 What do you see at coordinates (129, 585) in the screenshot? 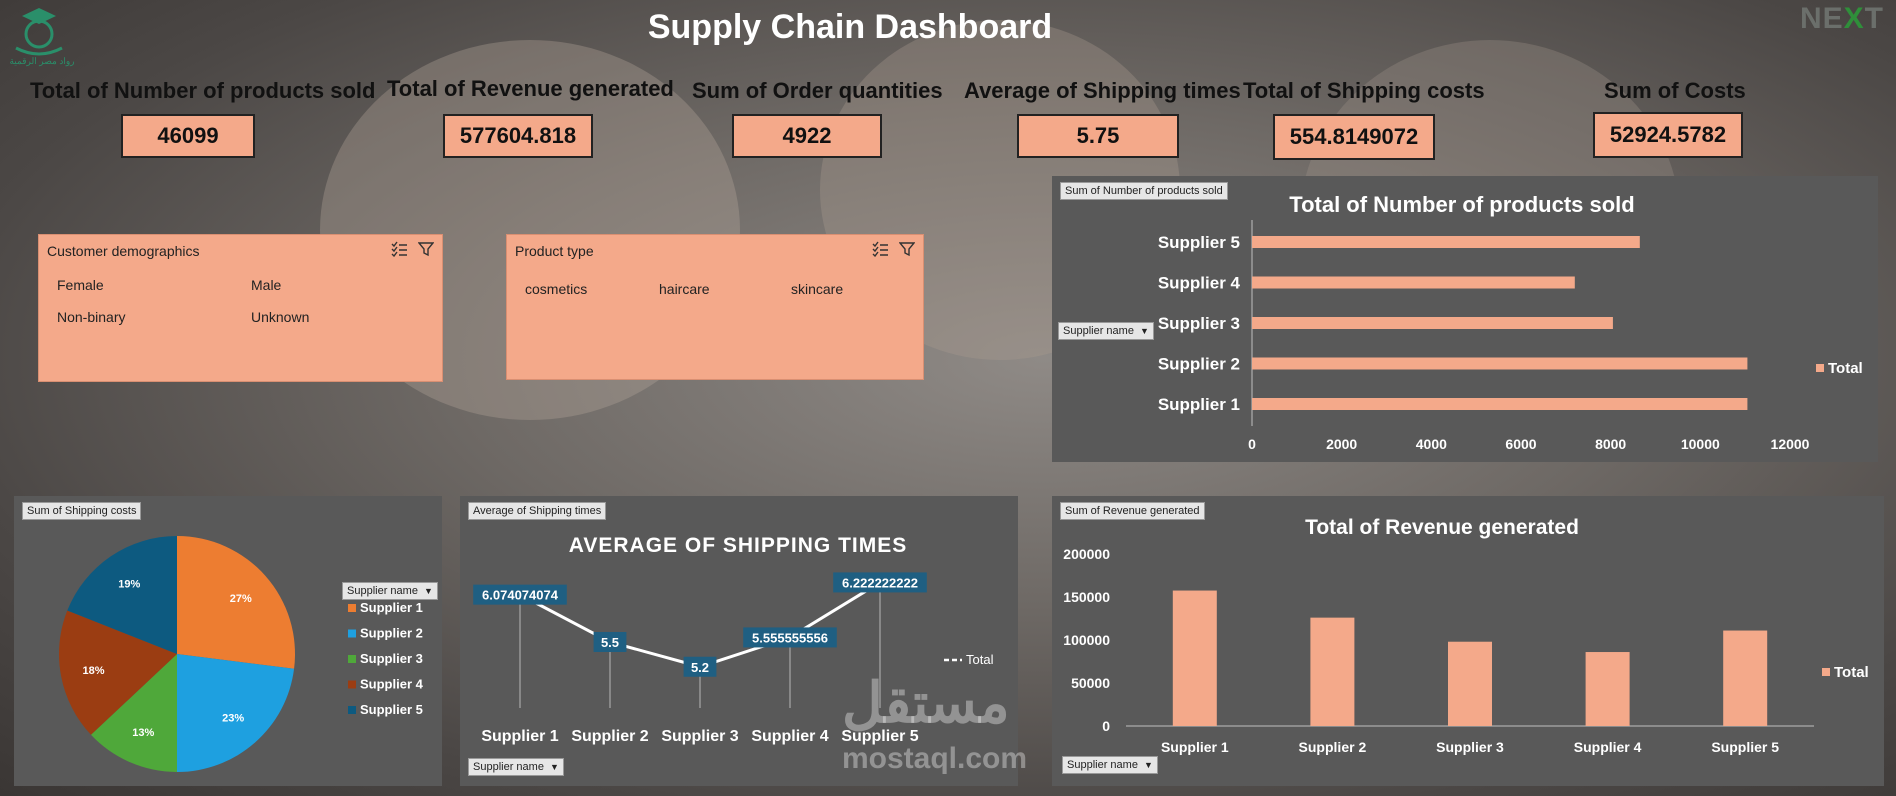
I see `slice-label: 19%` at bounding box center [129, 585].